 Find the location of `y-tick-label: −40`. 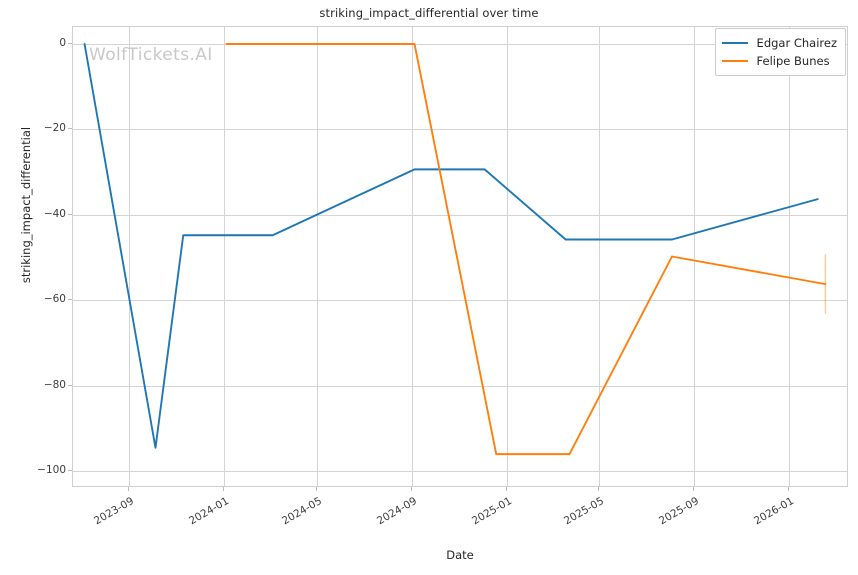

y-tick-label: −40 is located at coordinates (54, 213).